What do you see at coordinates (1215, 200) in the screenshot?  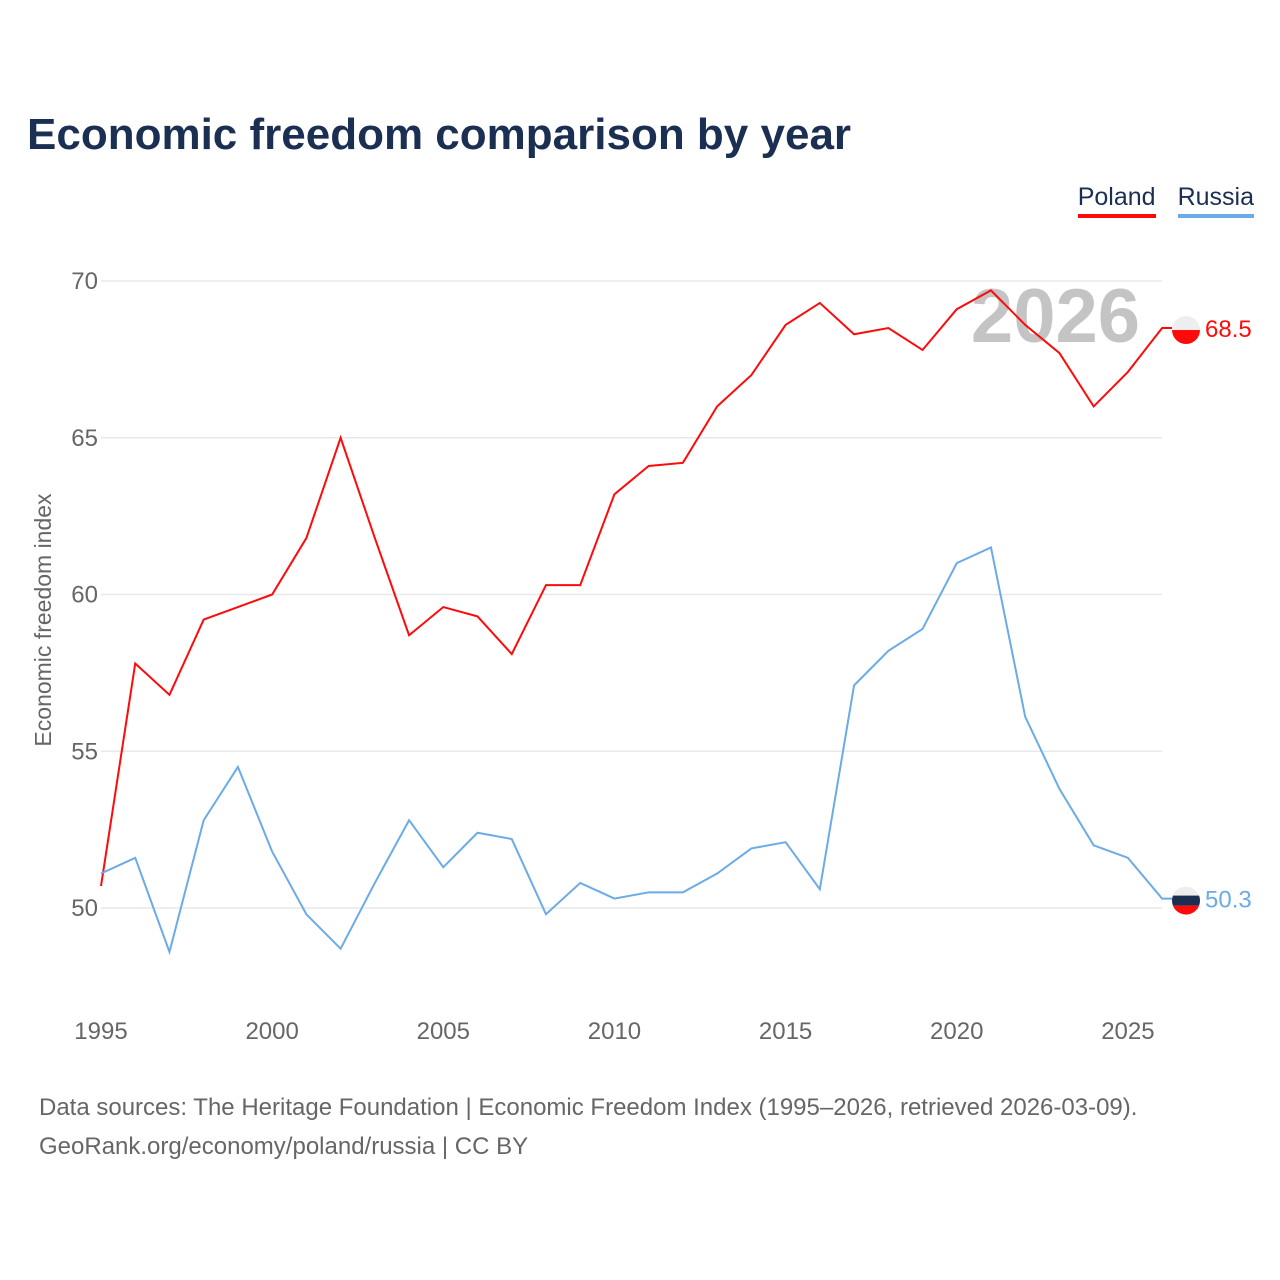 I see `legend-russia: Russia` at bounding box center [1215, 200].